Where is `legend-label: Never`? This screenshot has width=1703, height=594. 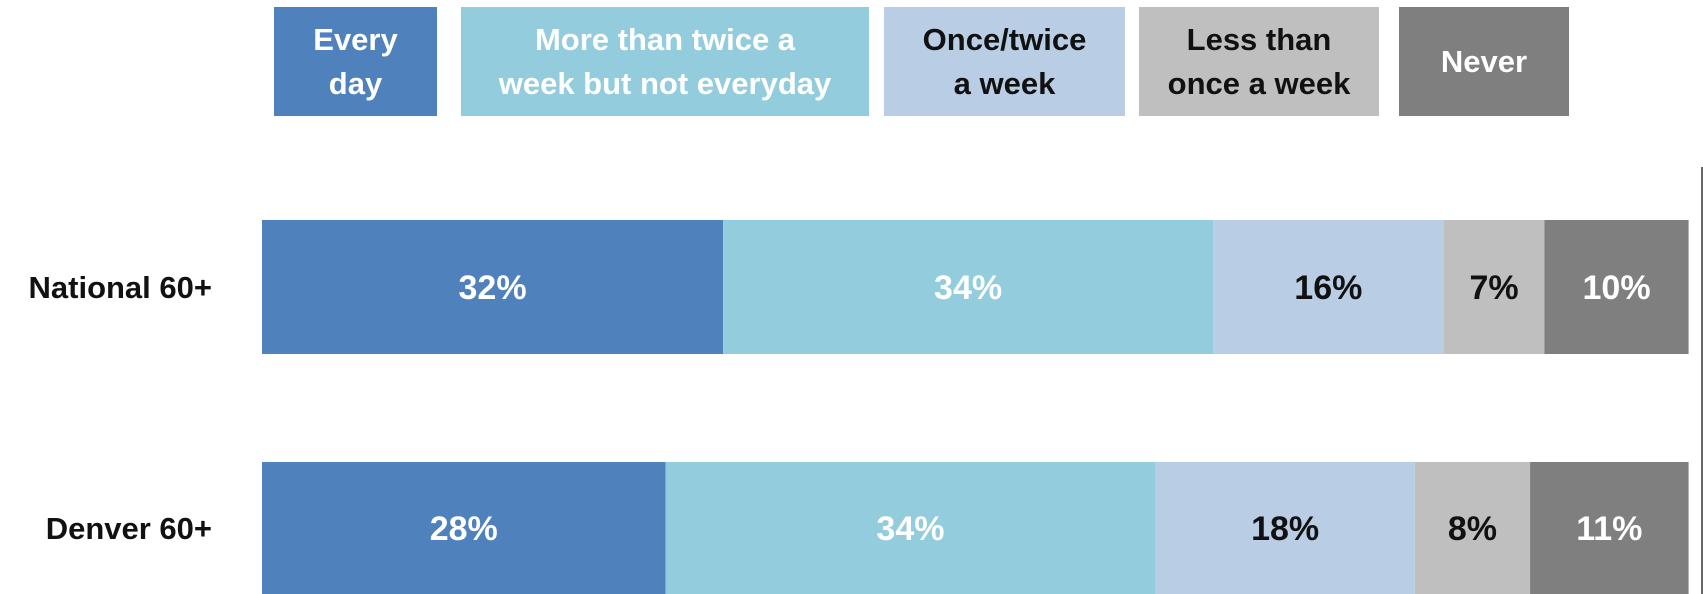 legend-label: Never is located at coordinates (1484, 62).